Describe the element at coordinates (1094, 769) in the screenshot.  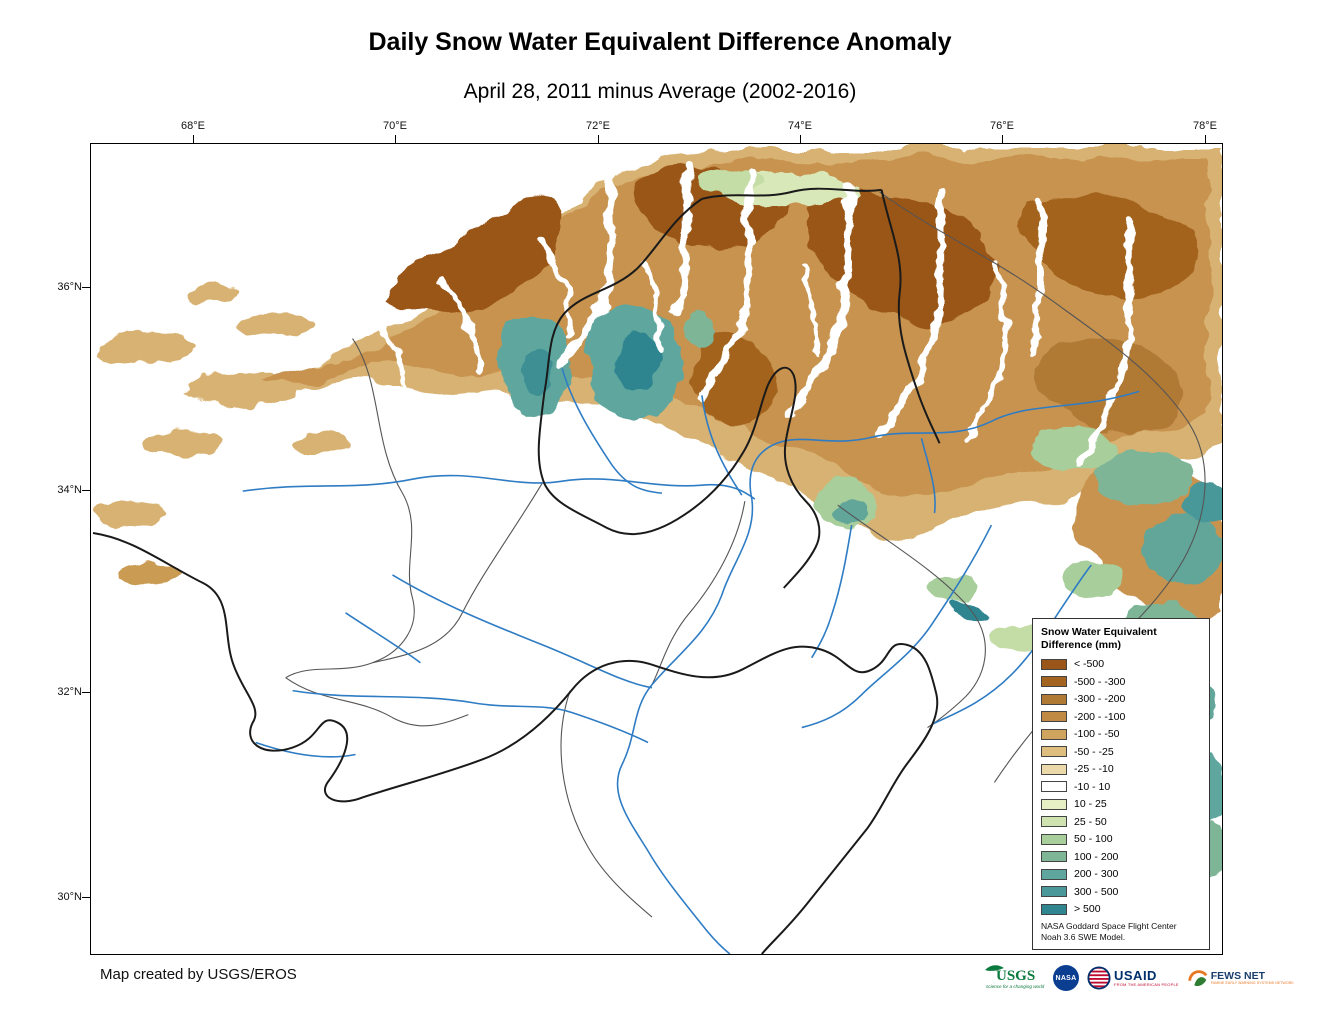
I see `legend-item-label: -25 - -10` at that location.